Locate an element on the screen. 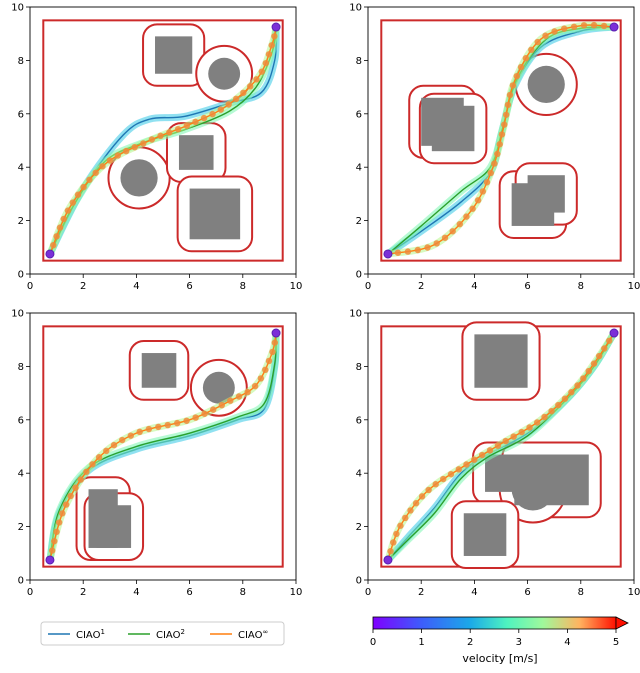 The width and height of the screenshot is (640, 673). plot-area is located at coordinates (163, 446).